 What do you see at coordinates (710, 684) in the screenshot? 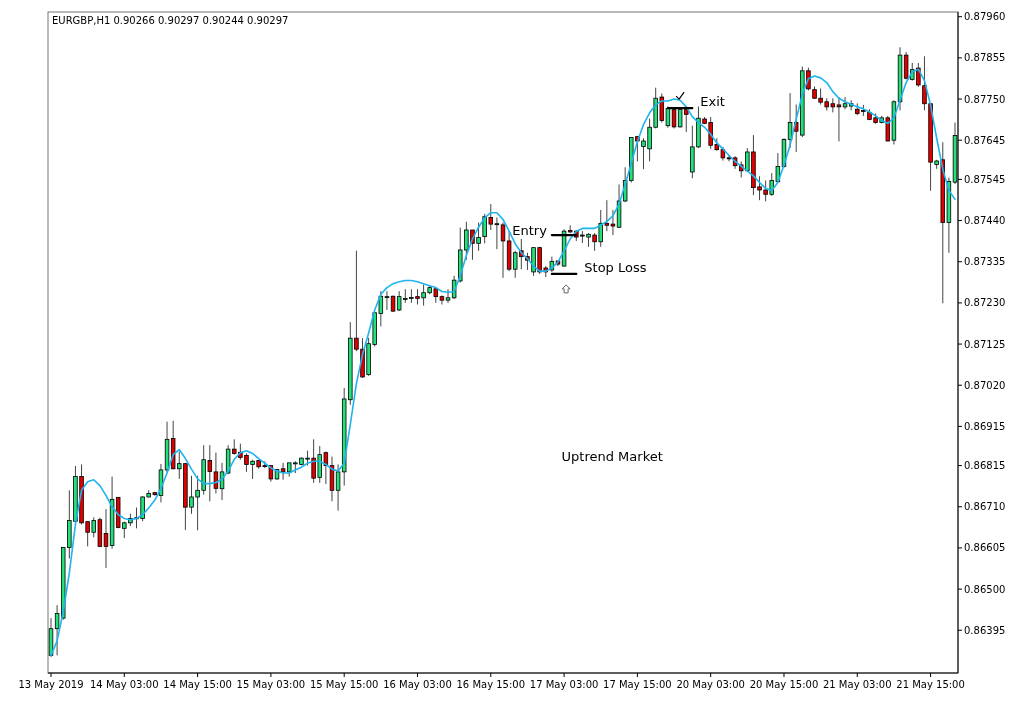
I see `x-tick-label: 20 May 03:00` at bounding box center [710, 684].